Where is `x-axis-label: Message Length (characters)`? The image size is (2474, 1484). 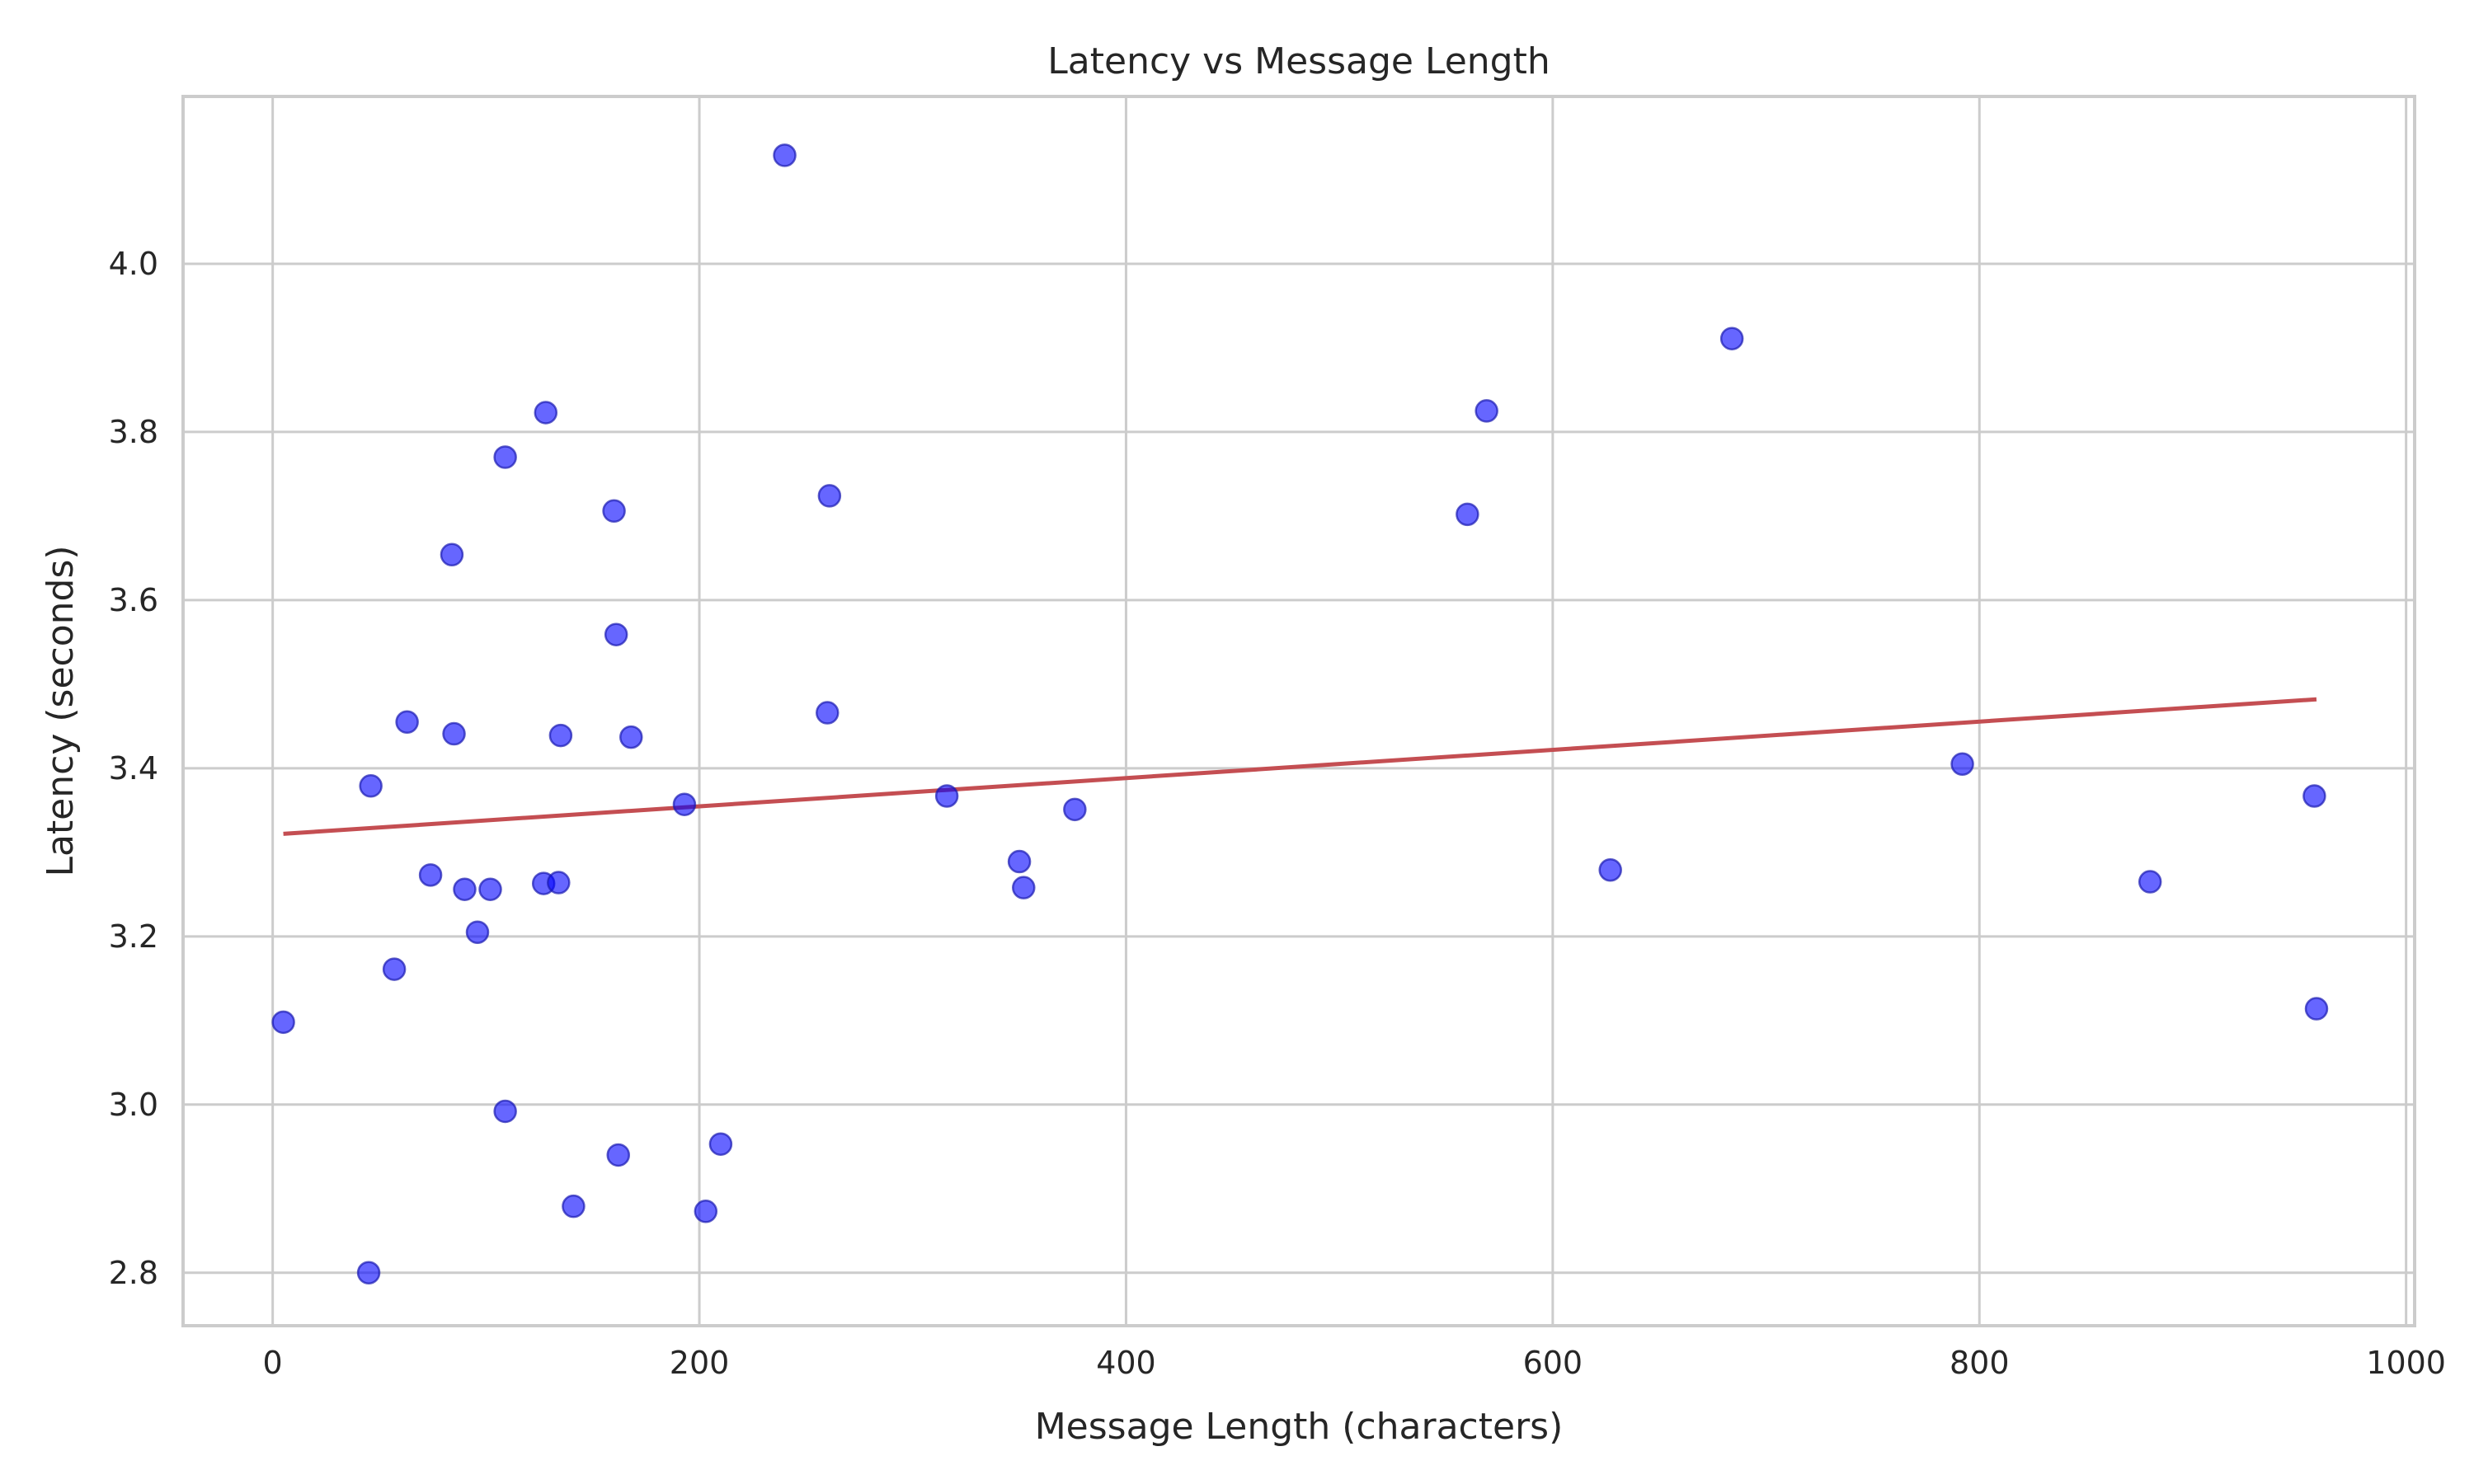 x-axis-label: Message Length (characters) is located at coordinates (1299, 1427).